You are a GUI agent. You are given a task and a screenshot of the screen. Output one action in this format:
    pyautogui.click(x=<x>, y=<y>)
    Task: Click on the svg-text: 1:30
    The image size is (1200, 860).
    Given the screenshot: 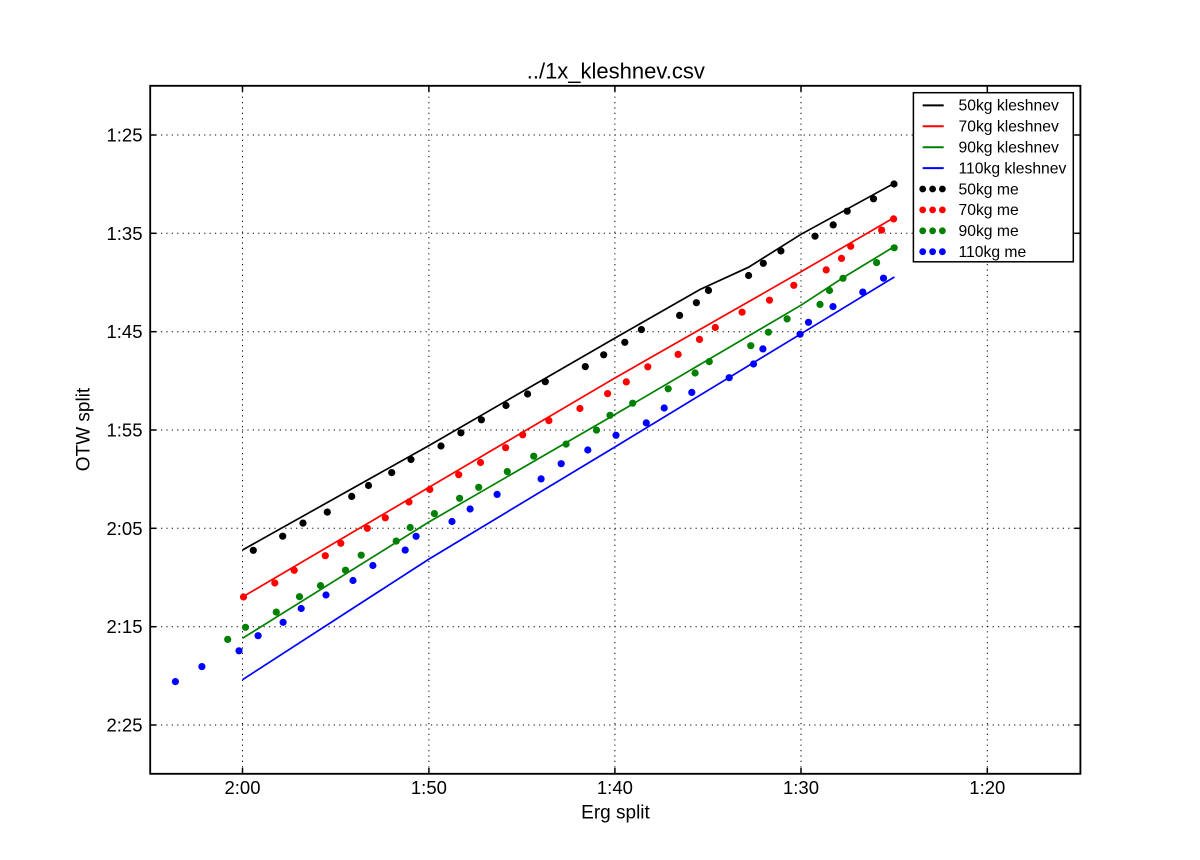 What is the action you would take?
    pyautogui.click(x=801, y=787)
    